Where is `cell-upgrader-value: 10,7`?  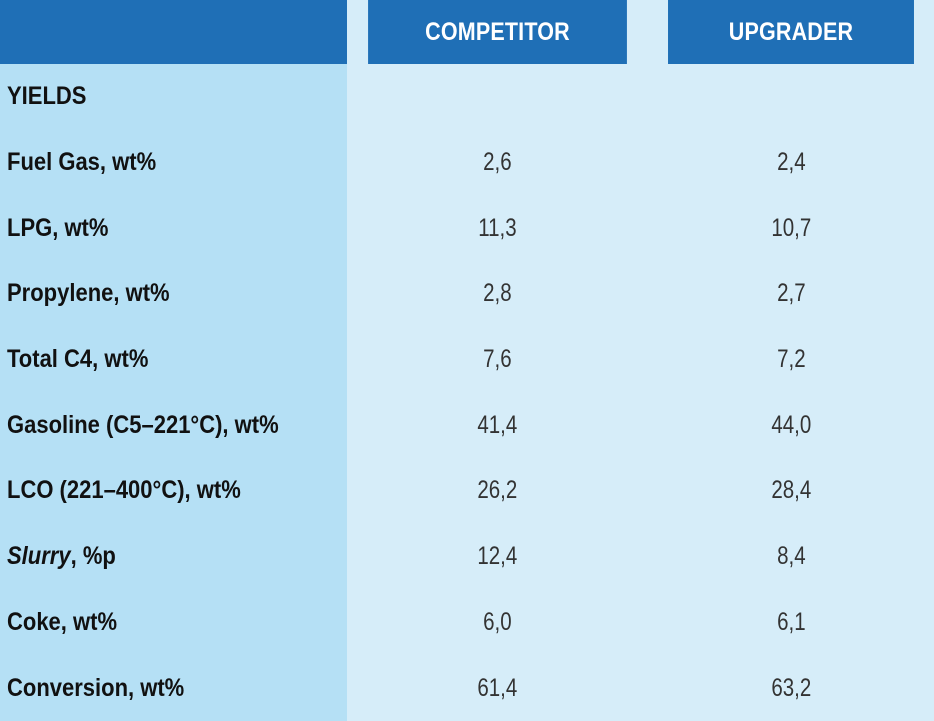
cell-upgrader-value: 10,7 is located at coordinates (791, 227).